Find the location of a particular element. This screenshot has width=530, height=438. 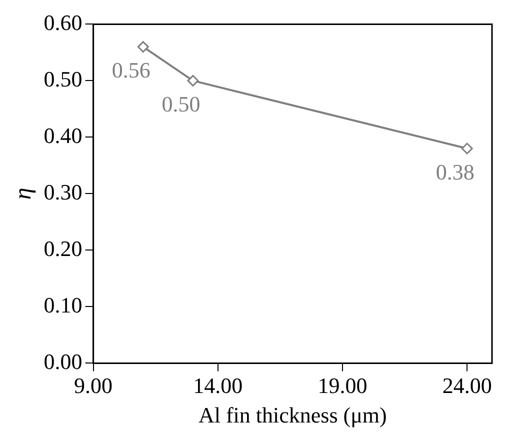

x-tick-label: 19.00 is located at coordinates (343, 385).